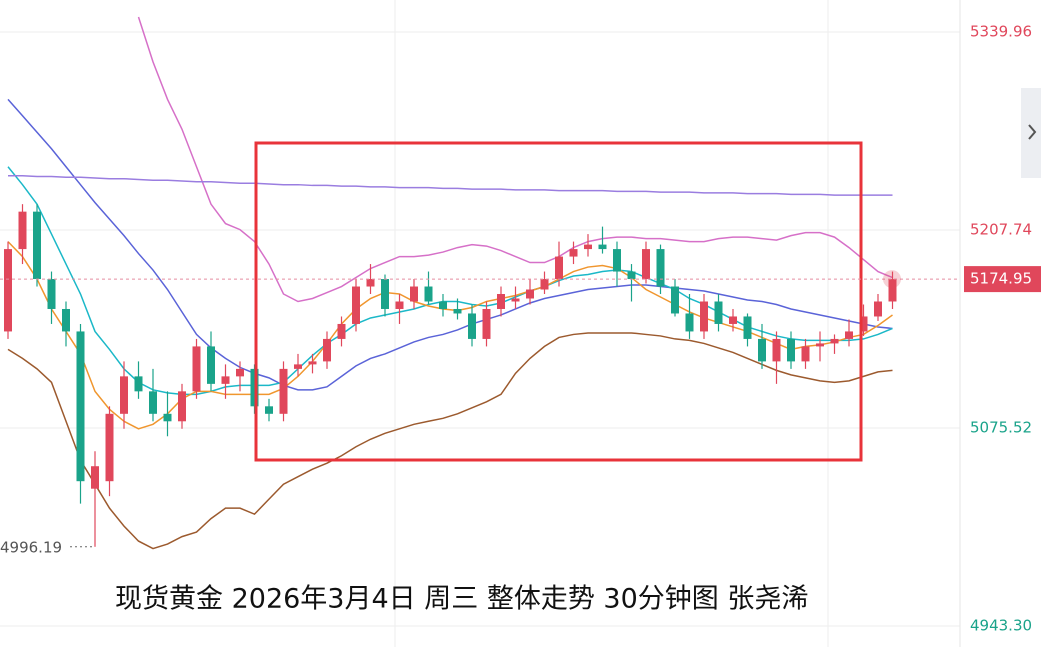 This screenshot has height=647, width=1041. What do you see at coordinates (1001, 230) in the screenshot?
I see `y-tick-label: 5207.74` at bounding box center [1001, 230].